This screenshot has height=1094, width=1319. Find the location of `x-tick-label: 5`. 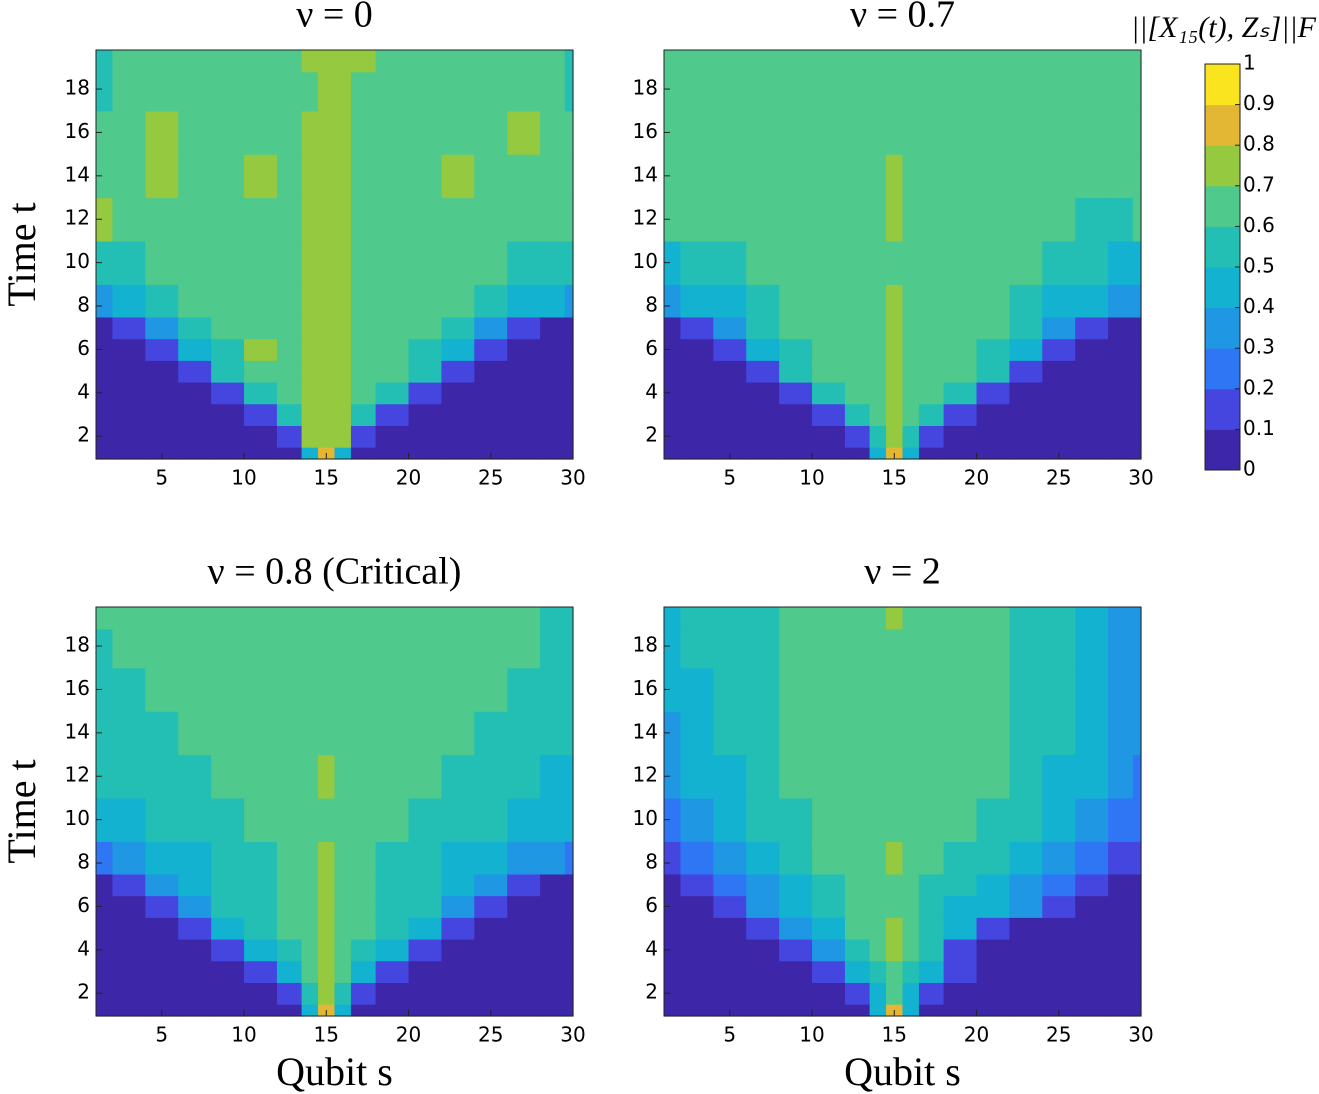

x-tick-label: 5 is located at coordinates (161, 1035).